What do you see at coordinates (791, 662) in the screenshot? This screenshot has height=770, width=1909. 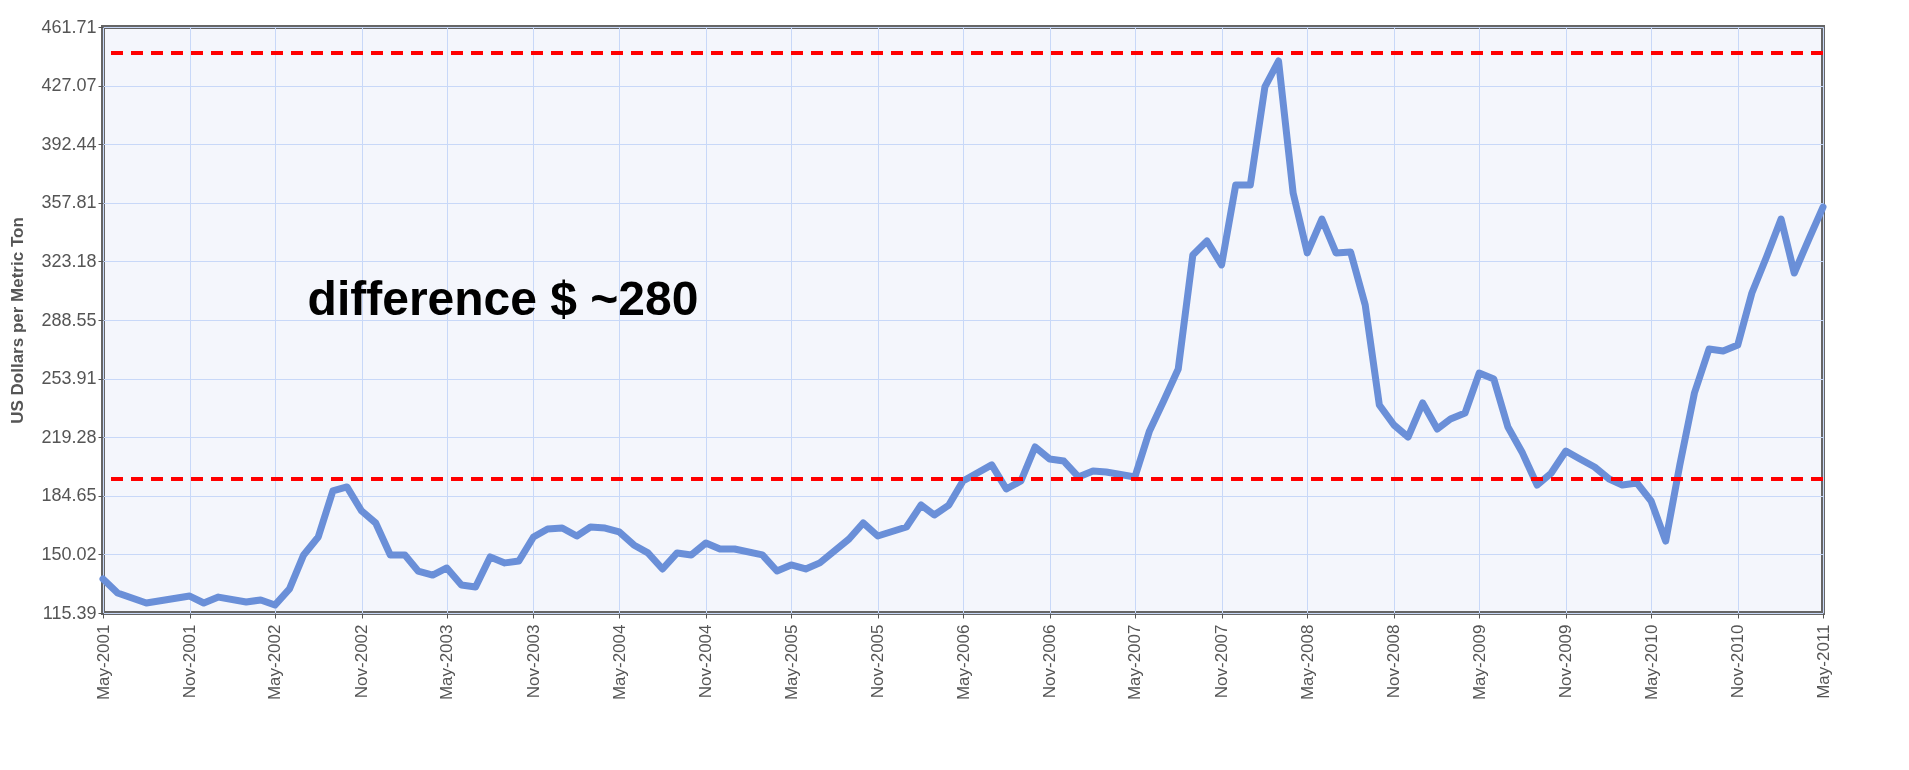 I see `x-tick-label: May-2005` at bounding box center [791, 662].